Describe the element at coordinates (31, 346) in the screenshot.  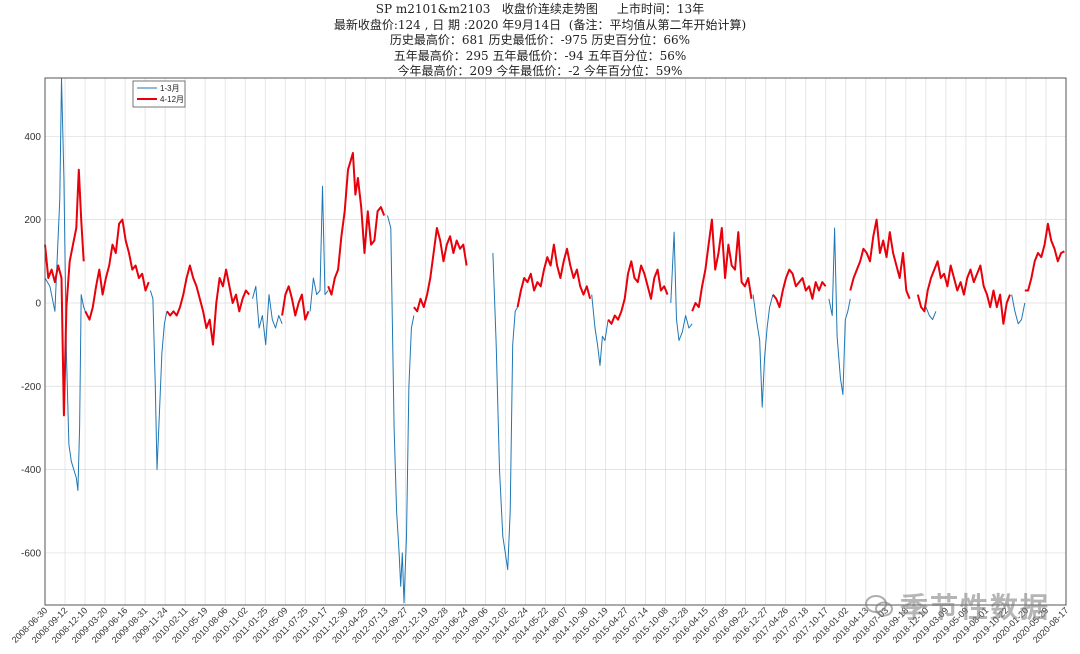
I see `y-axis: 400 200 0 -200 -400 -600` at that location.